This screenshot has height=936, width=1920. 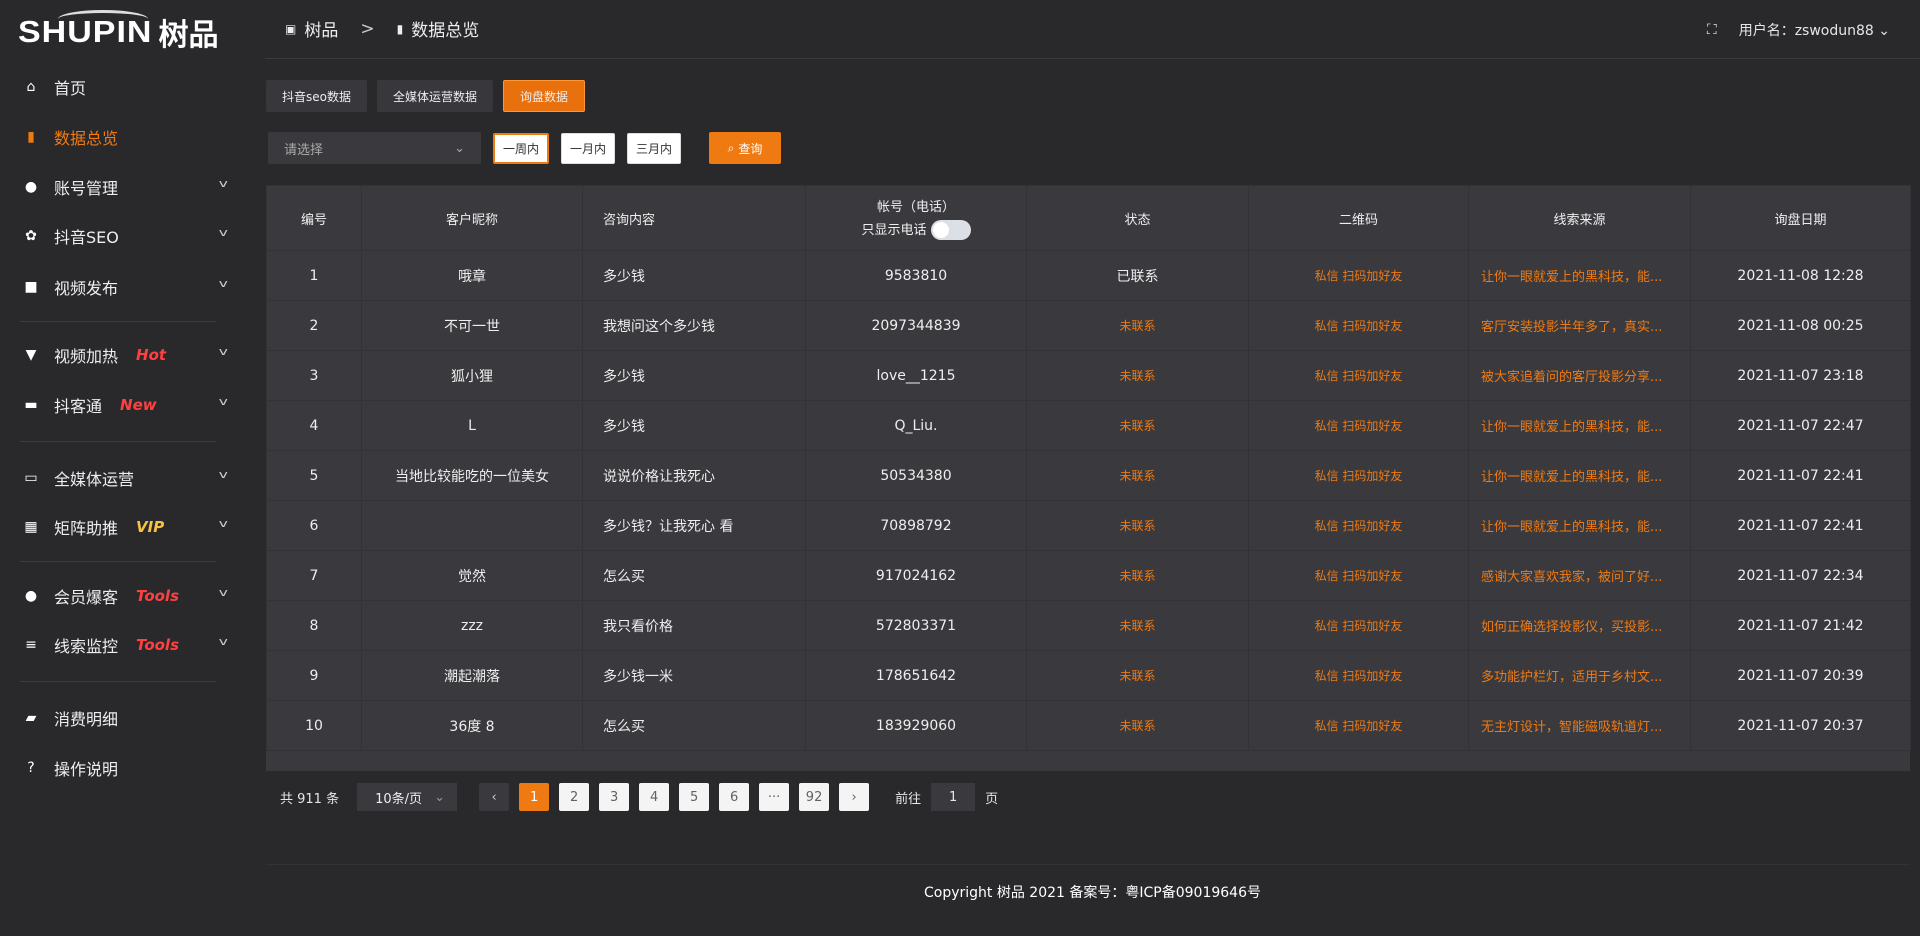 What do you see at coordinates (1092, 29) in the screenshot?
I see `header: ▣ 树品 > ▮ 数据总览 ⛶ 用户名：zswodun88 ⌄` at bounding box center [1092, 29].